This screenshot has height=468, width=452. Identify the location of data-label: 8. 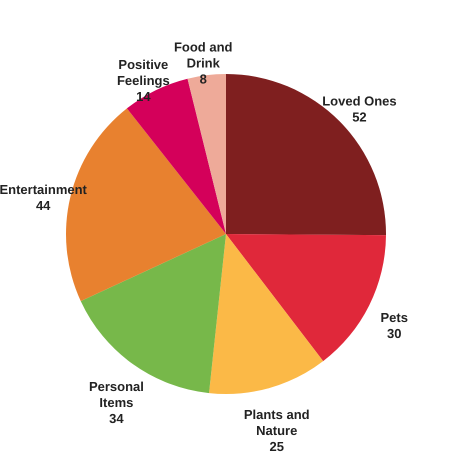
(203, 78).